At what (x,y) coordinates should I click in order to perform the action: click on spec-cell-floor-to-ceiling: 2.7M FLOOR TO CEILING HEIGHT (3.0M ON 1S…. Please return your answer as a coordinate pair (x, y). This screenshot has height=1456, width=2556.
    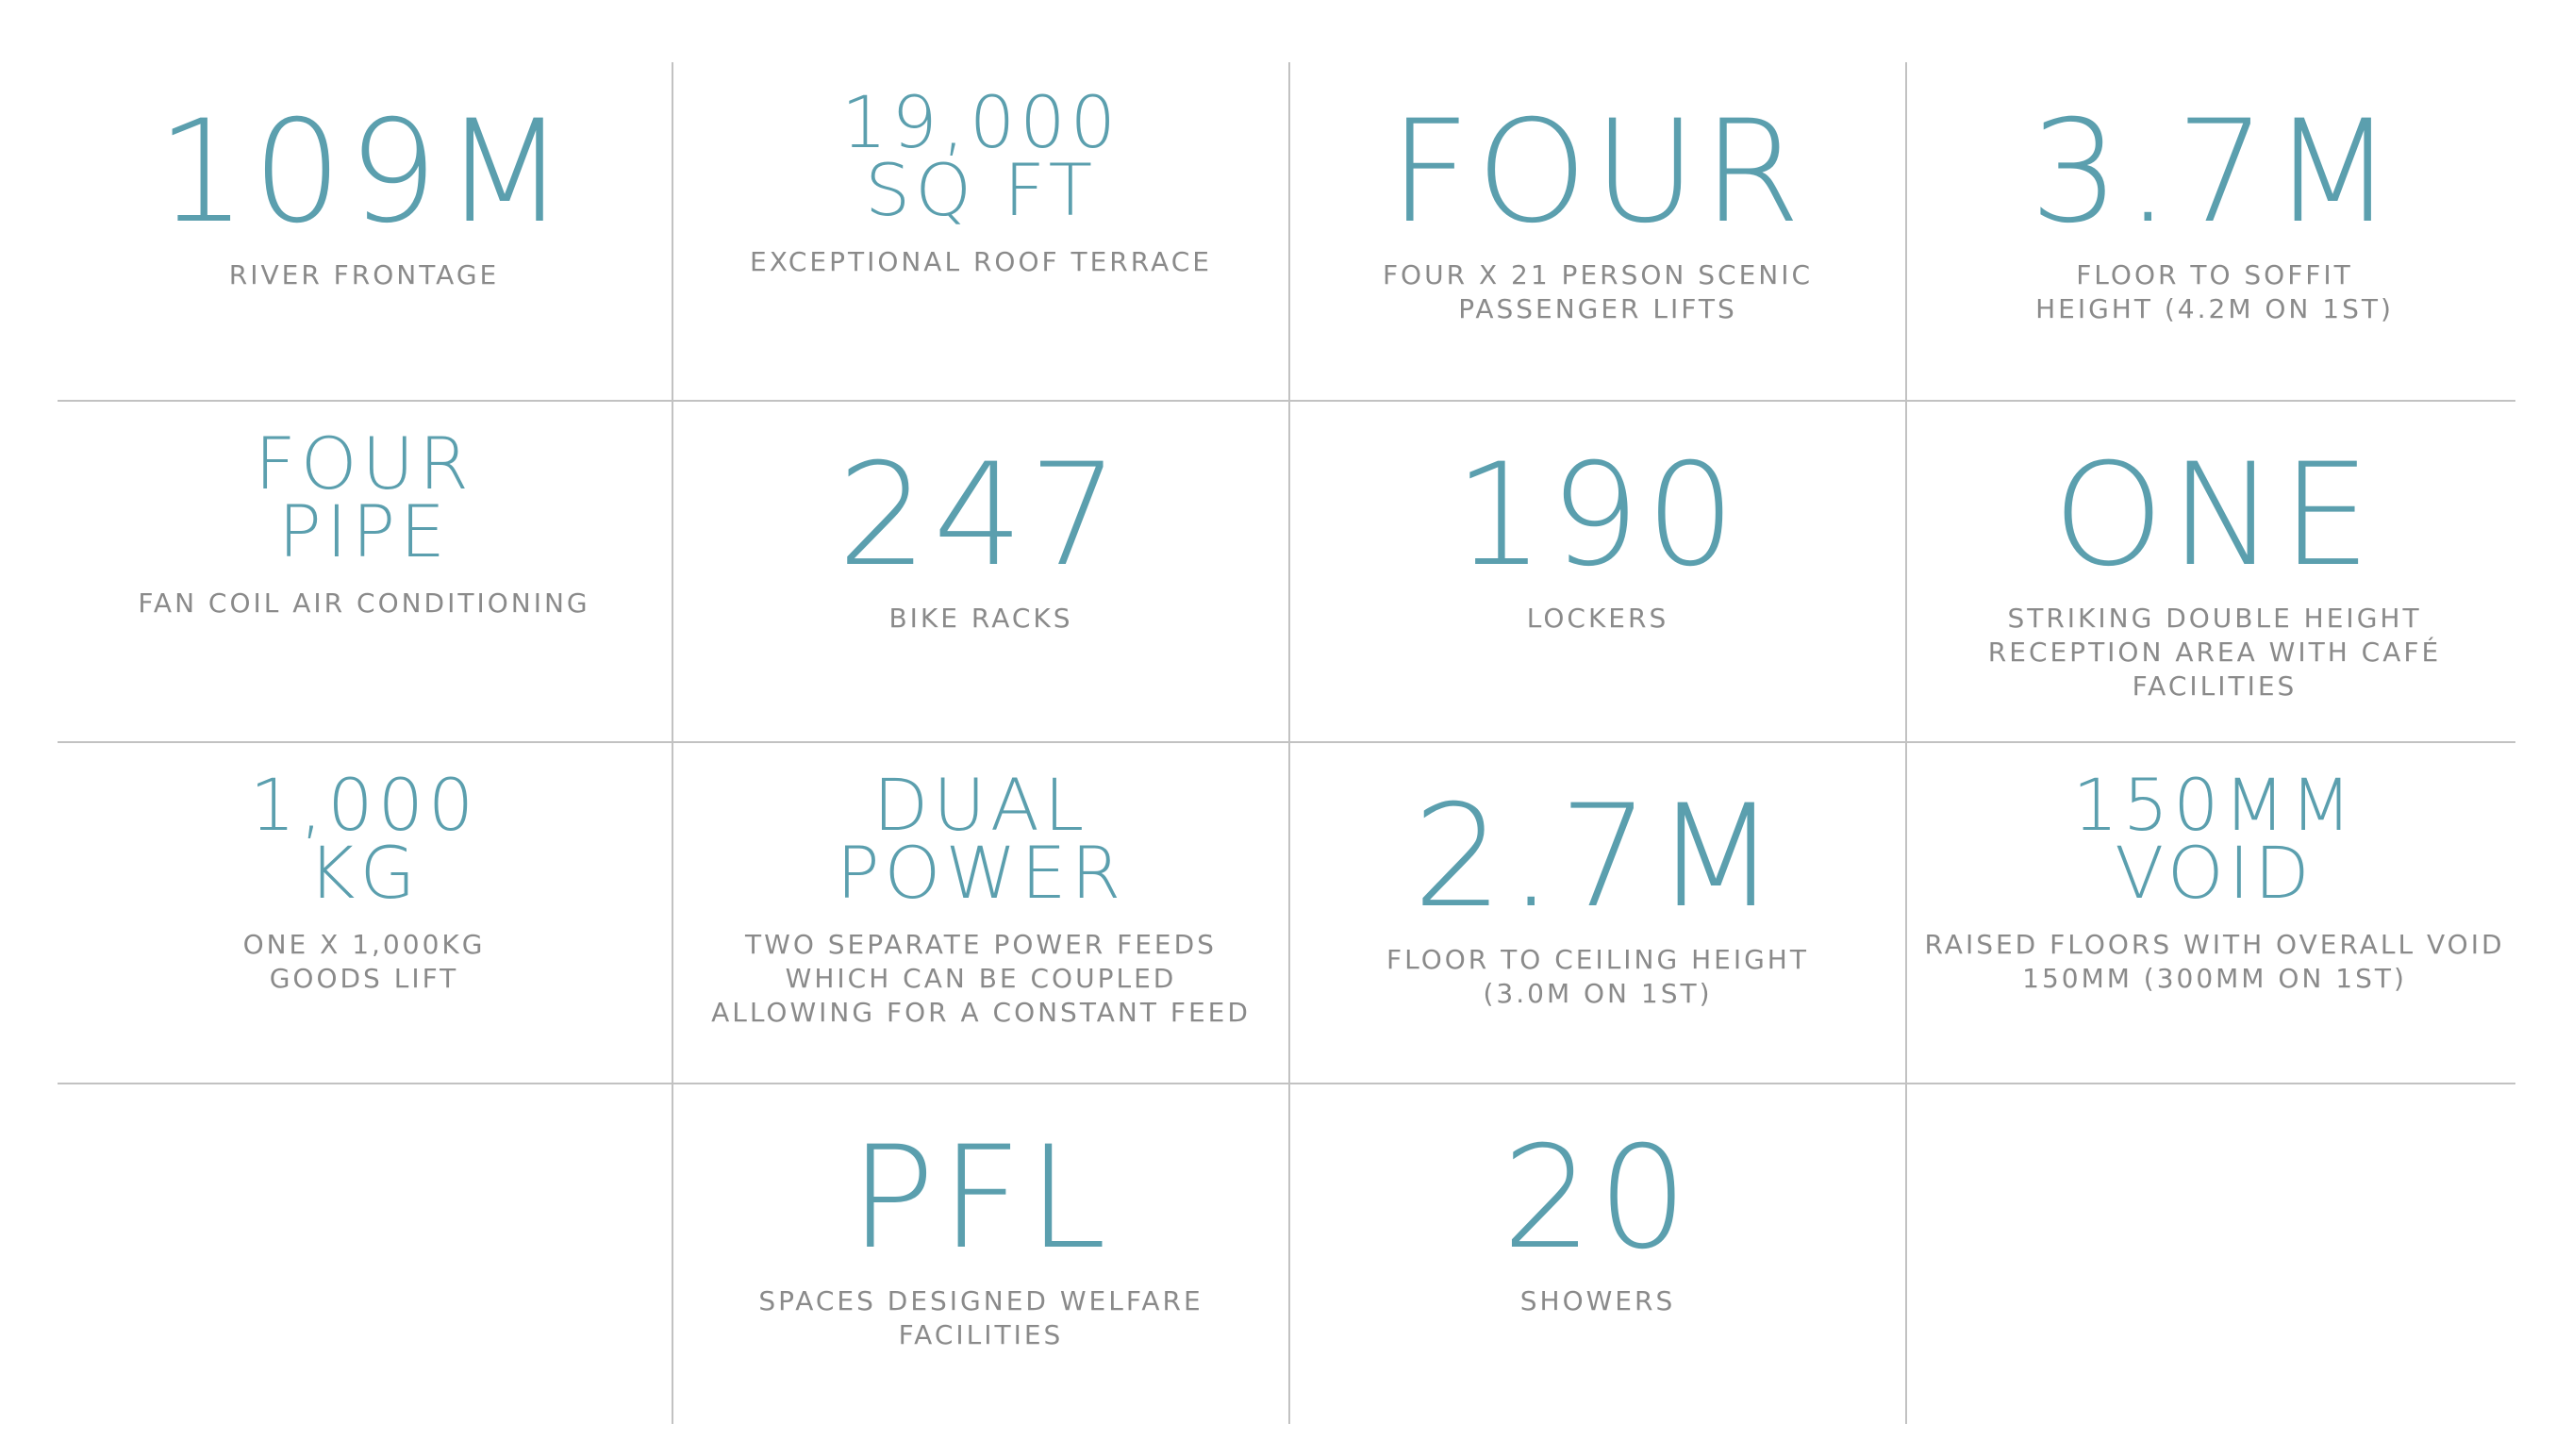
    Looking at the image, I should click on (1598, 913).